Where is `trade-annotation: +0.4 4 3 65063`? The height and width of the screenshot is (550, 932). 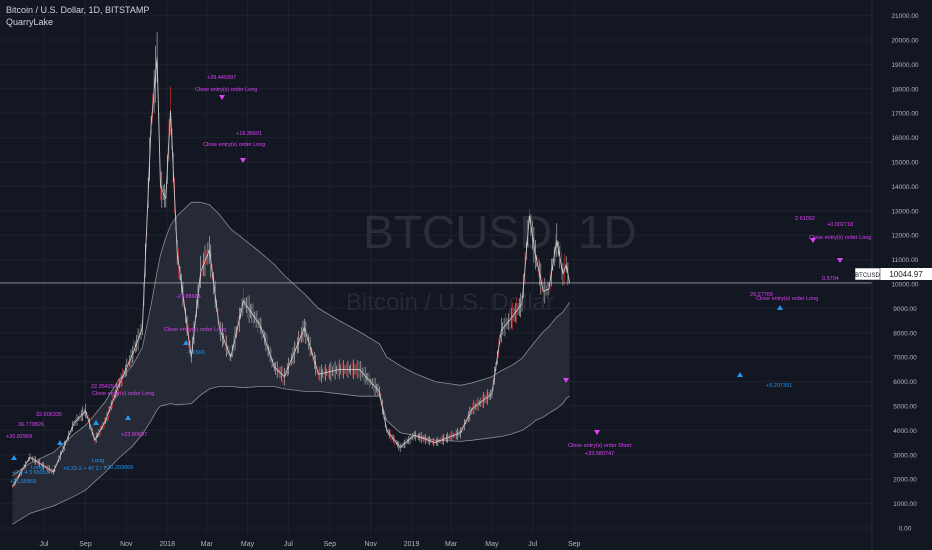
trade-annotation: +0.4 4 3 65063 is located at coordinates (30, 473).